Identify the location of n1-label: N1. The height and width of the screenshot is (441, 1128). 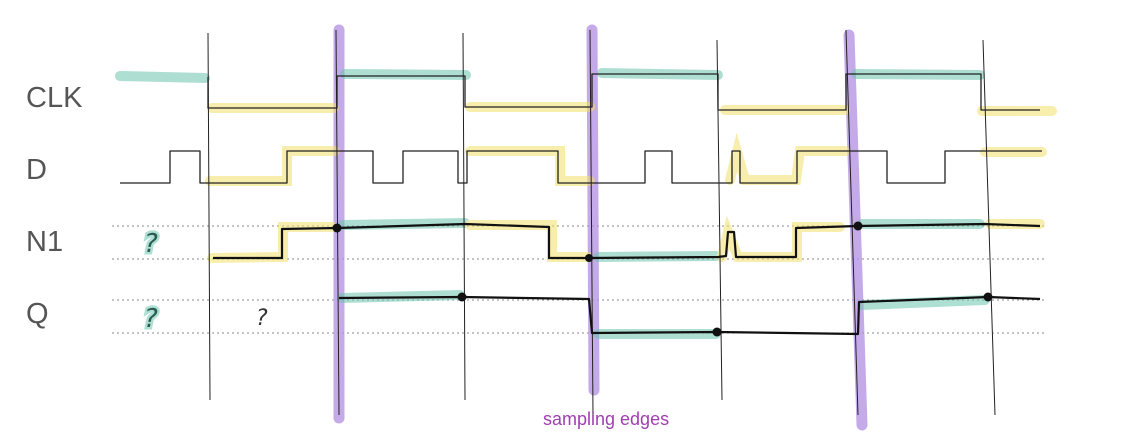
(45, 242).